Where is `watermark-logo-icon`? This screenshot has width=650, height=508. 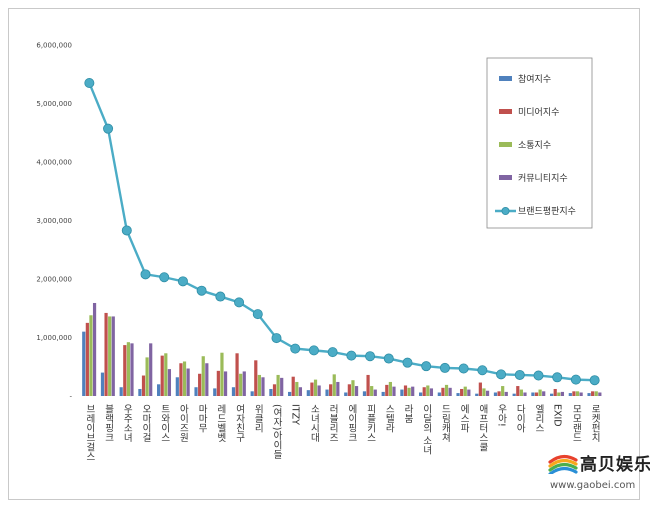
watermark-logo-icon is located at coordinates (563, 464).